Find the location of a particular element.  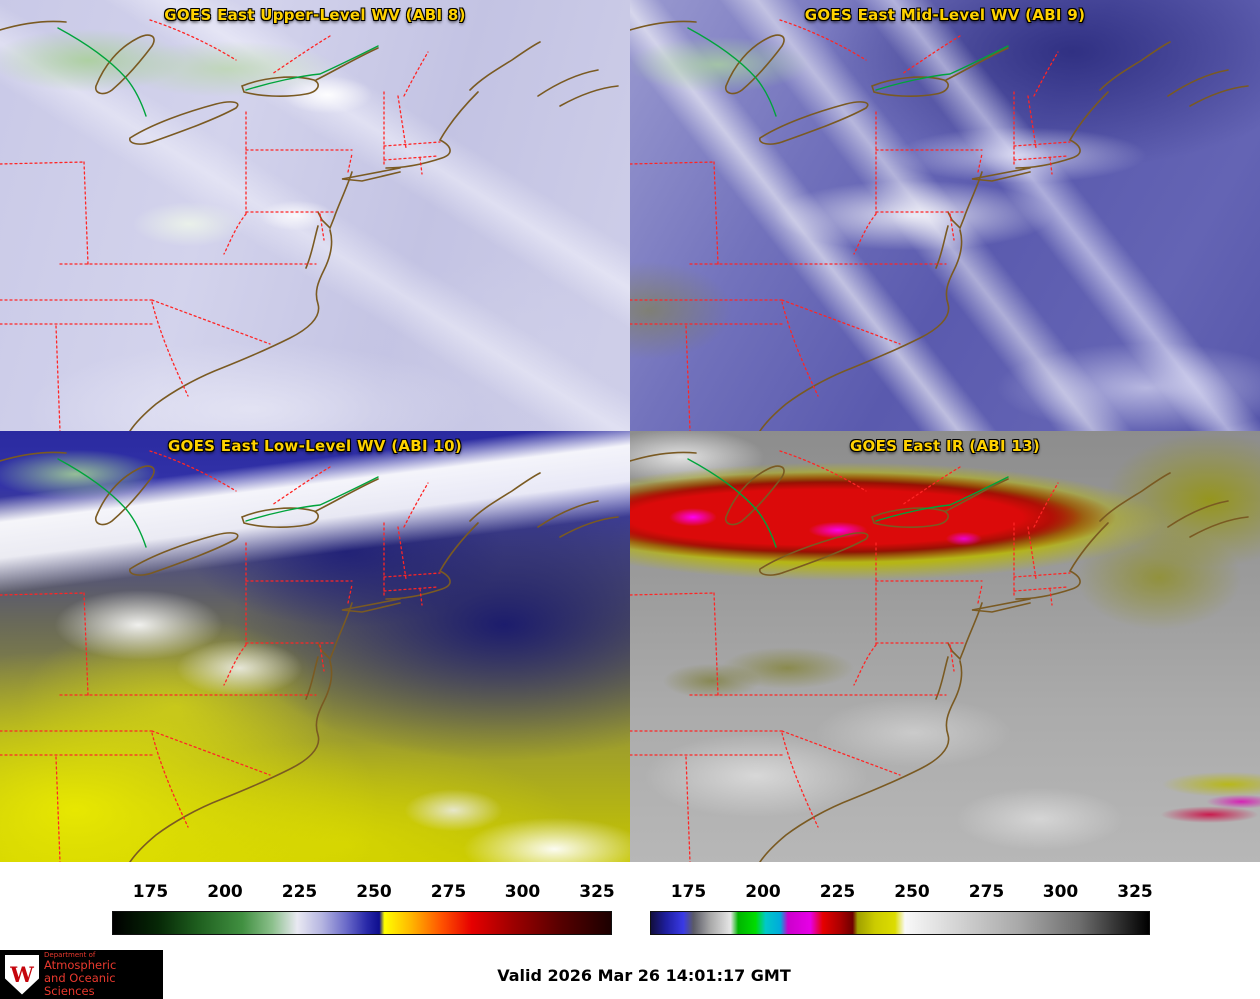

panel-title-mid-wv: GOES East Mid-Level WV (ABI 9) is located at coordinates (945, 15).